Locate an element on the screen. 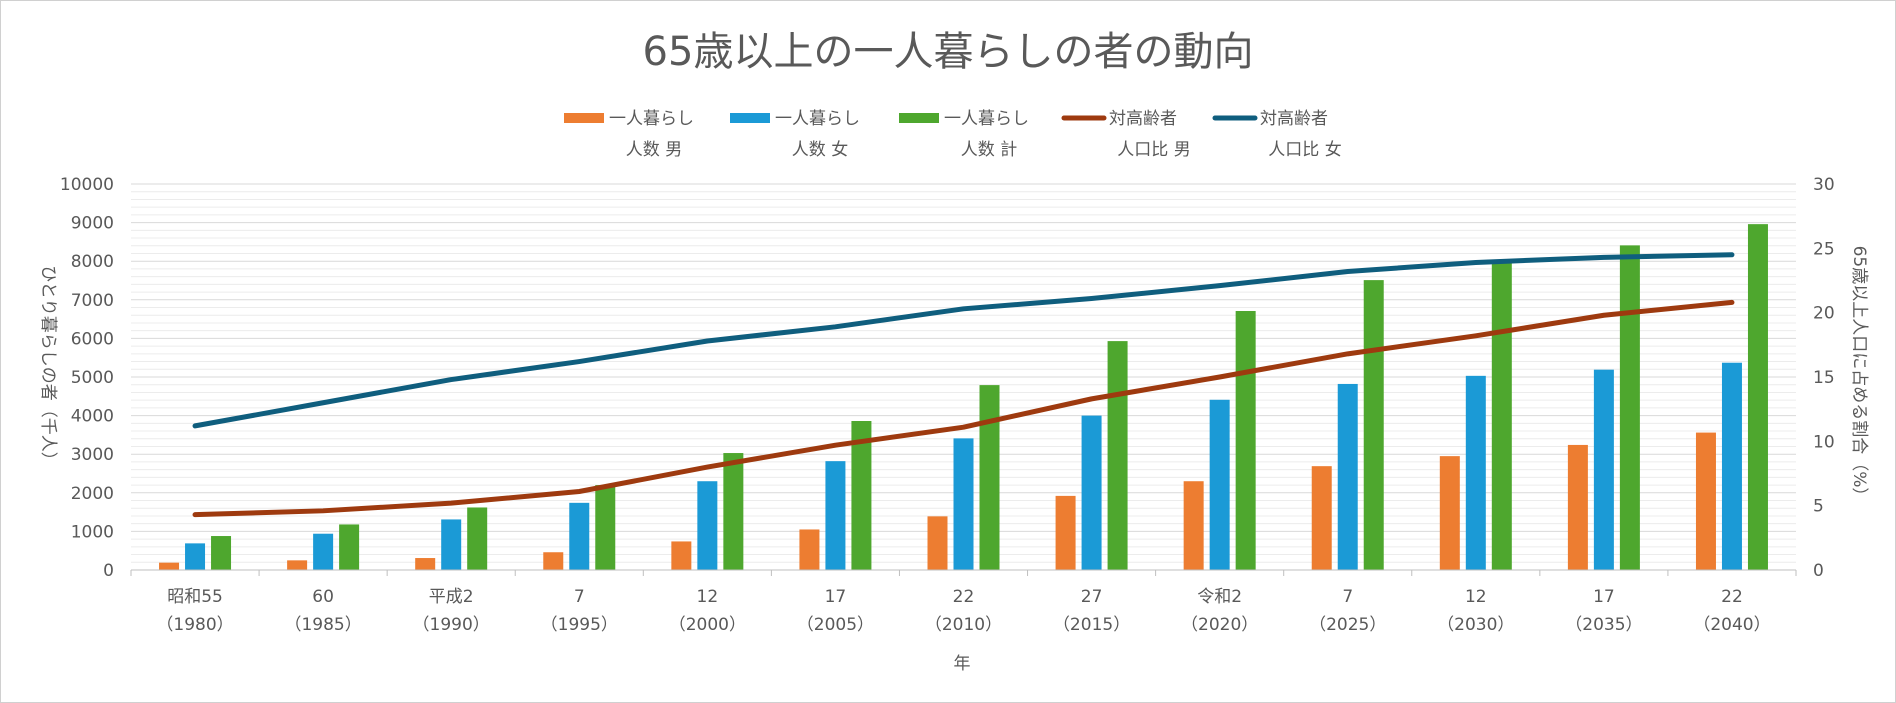  x-tick-label: 昭和55 is located at coordinates (195, 597).